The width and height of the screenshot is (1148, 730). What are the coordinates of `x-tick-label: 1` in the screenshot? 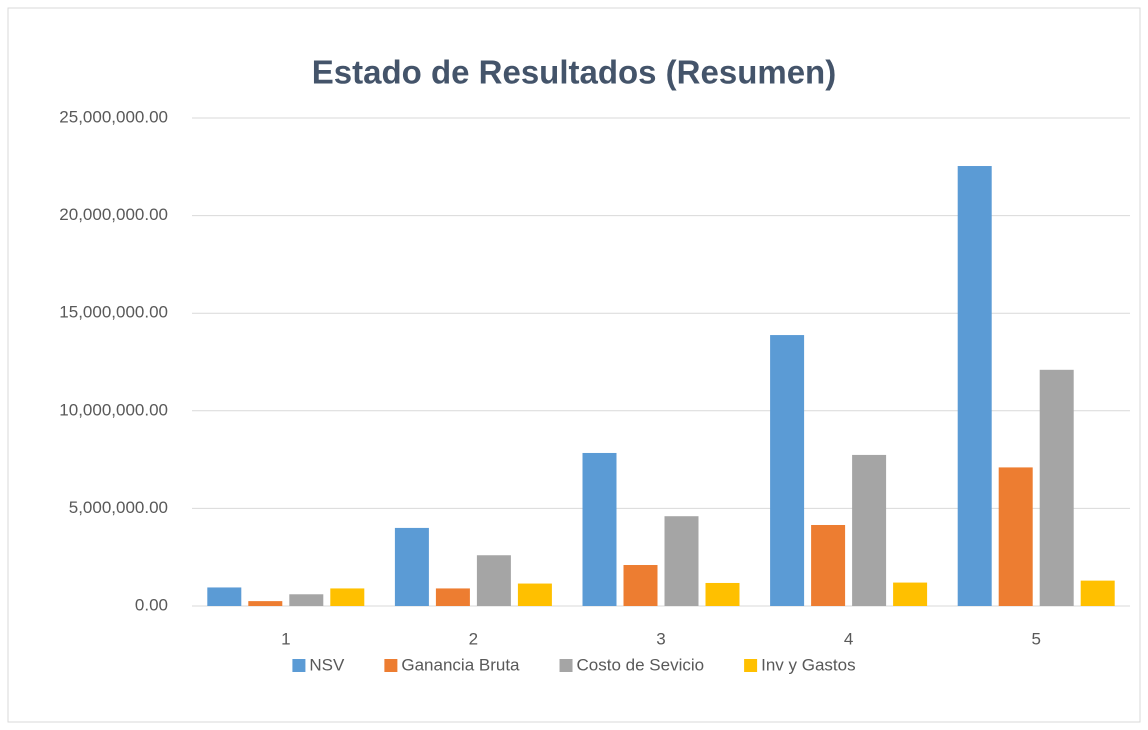 It's located at (285, 638).